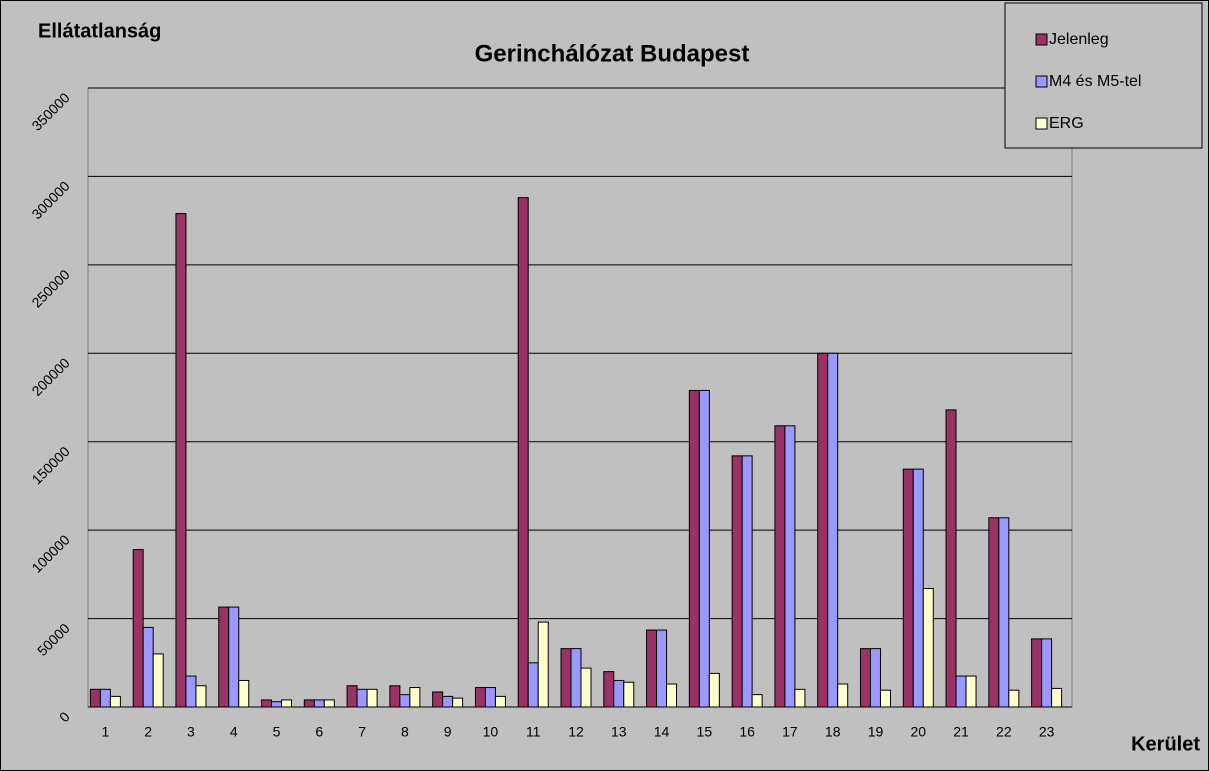 Image resolution: width=1209 pixels, height=771 pixels. What do you see at coordinates (1004, 732) in the screenshot?
I see `x-tick-label: 22` at bounding box center [1004, 732].